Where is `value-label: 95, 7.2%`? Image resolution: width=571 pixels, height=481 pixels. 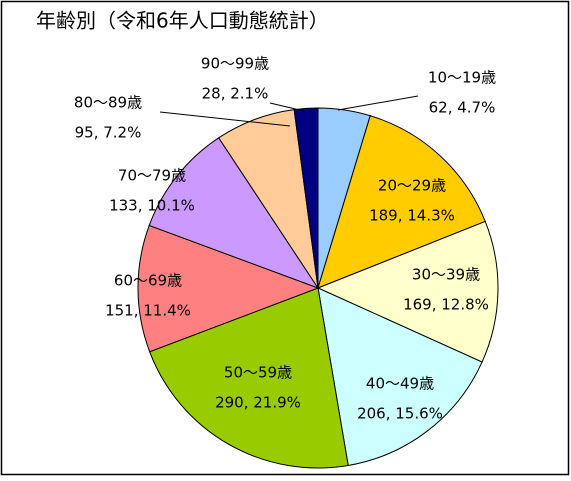 value-label: 95, 7.2% is located at coordinates (108, 133).